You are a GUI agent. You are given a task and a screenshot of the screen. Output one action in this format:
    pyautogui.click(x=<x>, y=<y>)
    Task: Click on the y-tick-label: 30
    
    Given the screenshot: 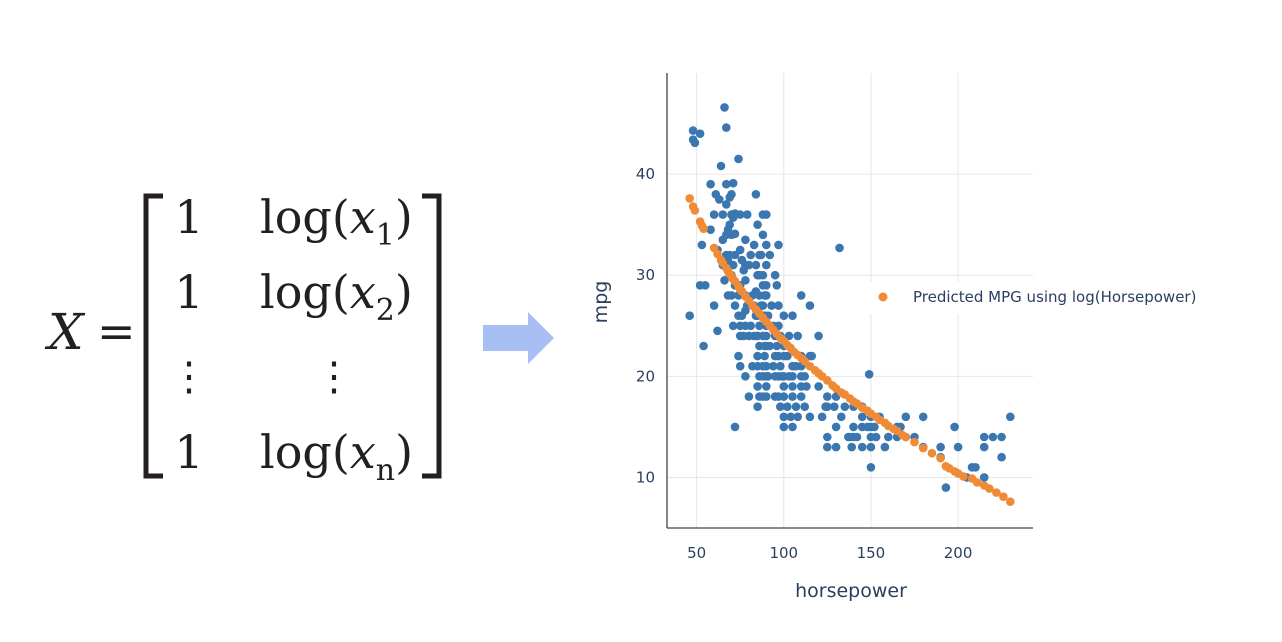 What is the action you would take?
    pyautogui.click(x=645, y=275)
    